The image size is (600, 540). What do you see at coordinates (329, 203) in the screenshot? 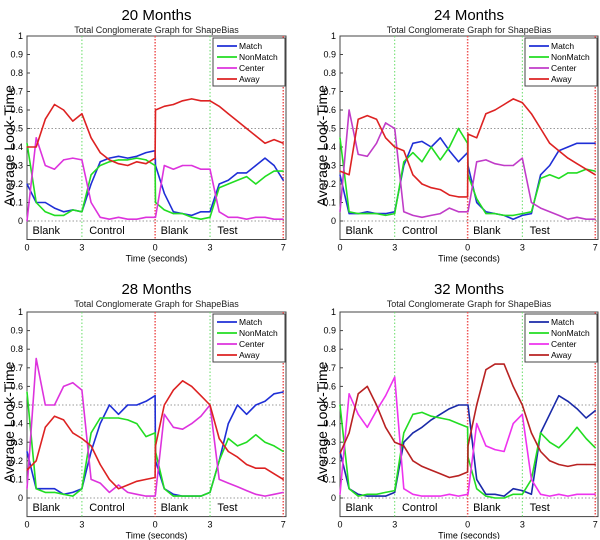
I see `y-tick-label: 0.1` at bounding box center [329, 203].